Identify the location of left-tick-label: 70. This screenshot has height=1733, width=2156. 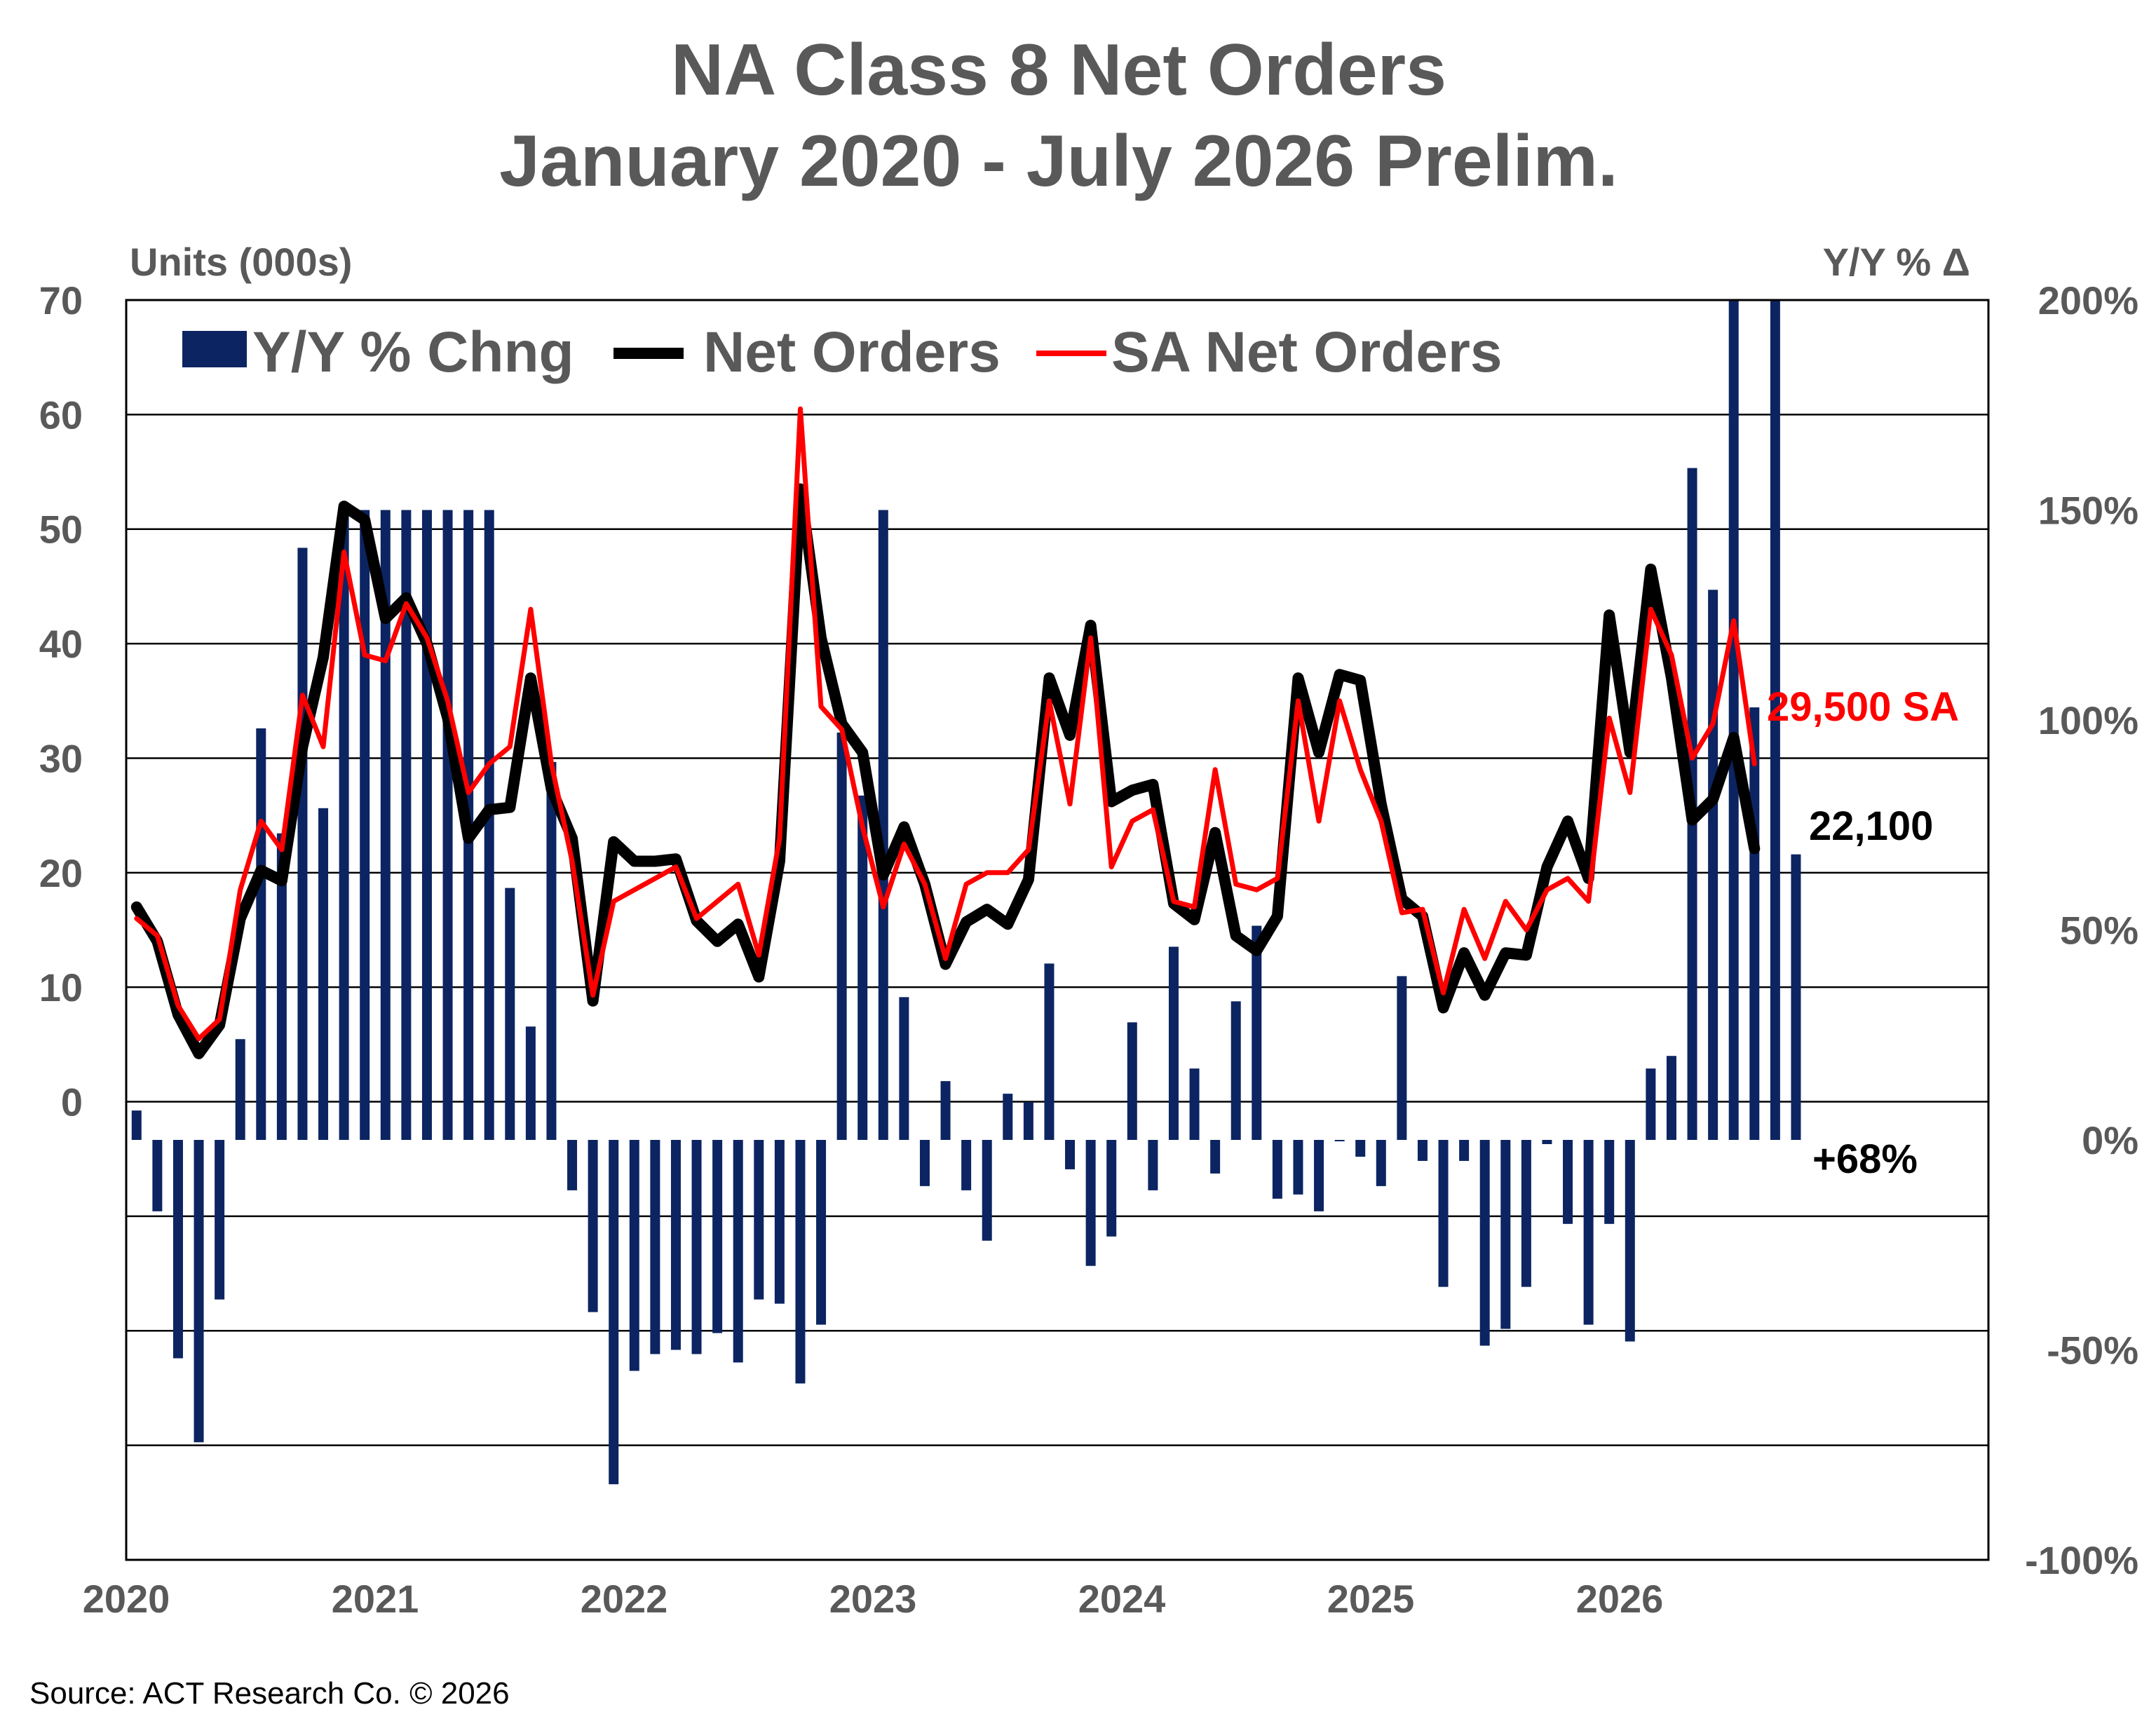
(61, 300).